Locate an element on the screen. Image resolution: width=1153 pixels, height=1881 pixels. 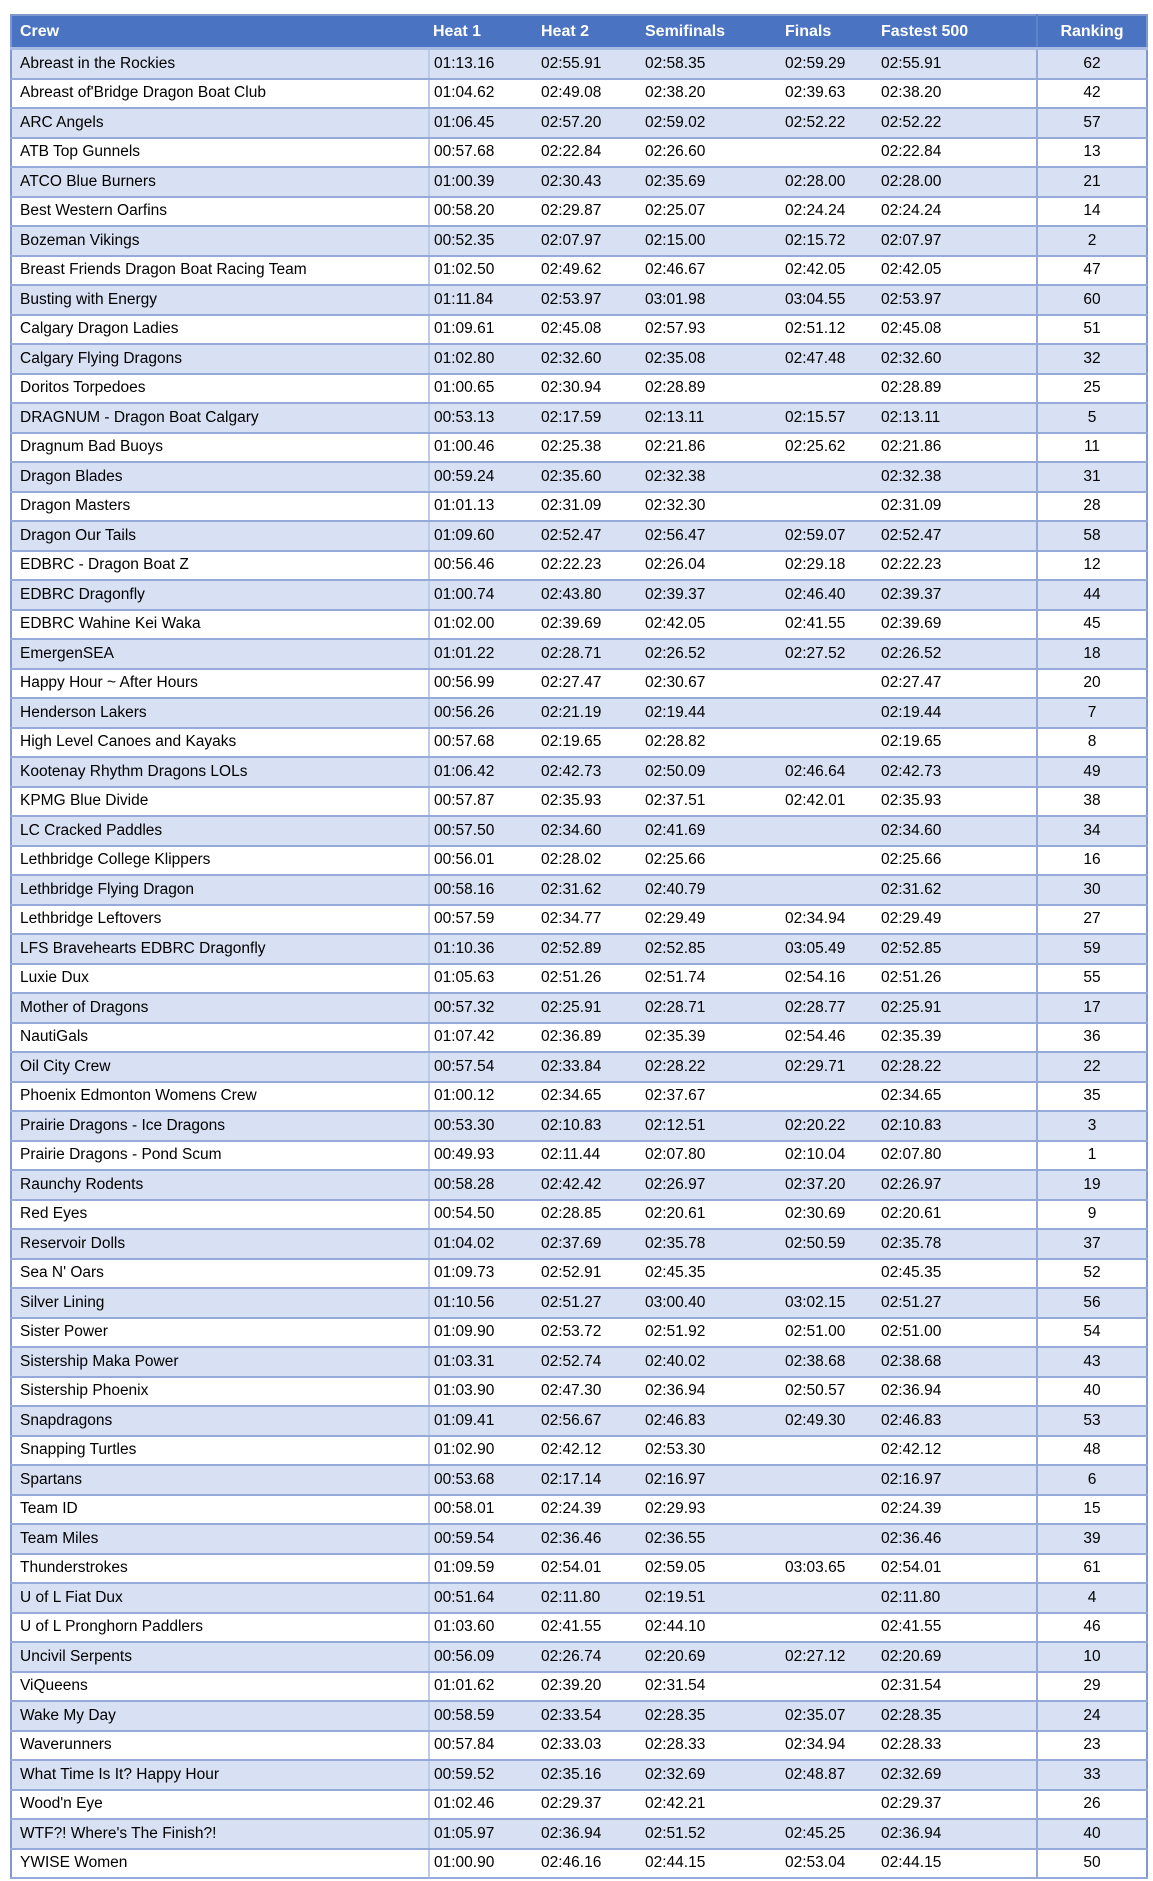
heat1-cell: 00:56.99 is located at coordinates (483, 683).